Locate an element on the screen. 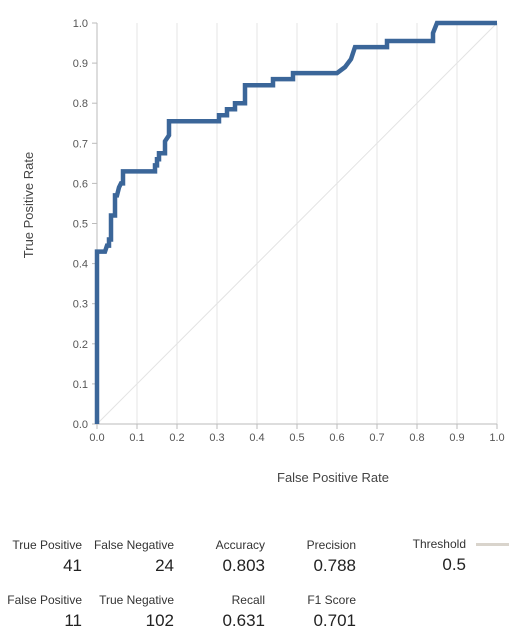 The width and height of the screenshot is (514, 642). accuracy-value: 0.803 is located at coordinates (243, 565).